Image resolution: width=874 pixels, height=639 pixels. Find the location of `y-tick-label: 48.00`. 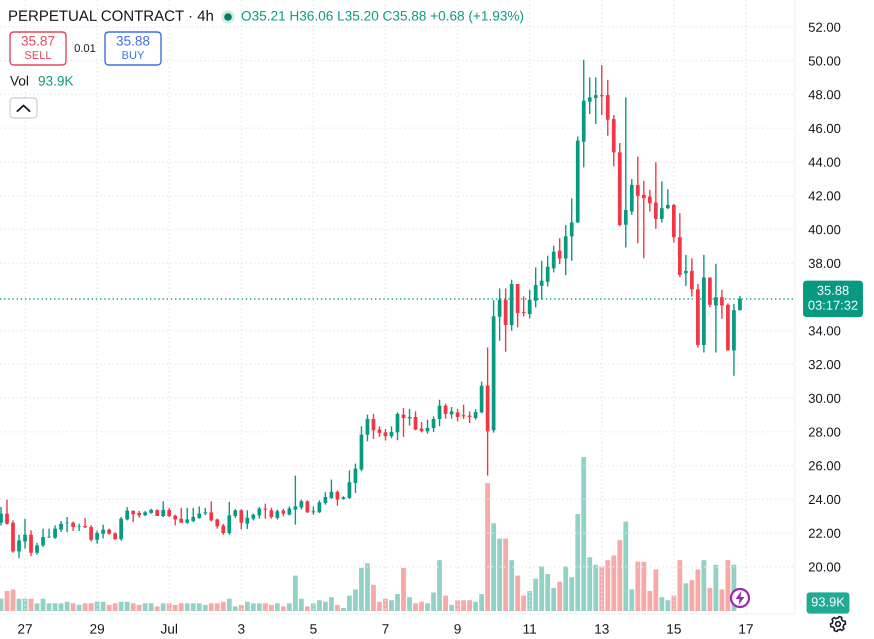

y-tick-label: 48.00 is located at coordinates (824, 95).